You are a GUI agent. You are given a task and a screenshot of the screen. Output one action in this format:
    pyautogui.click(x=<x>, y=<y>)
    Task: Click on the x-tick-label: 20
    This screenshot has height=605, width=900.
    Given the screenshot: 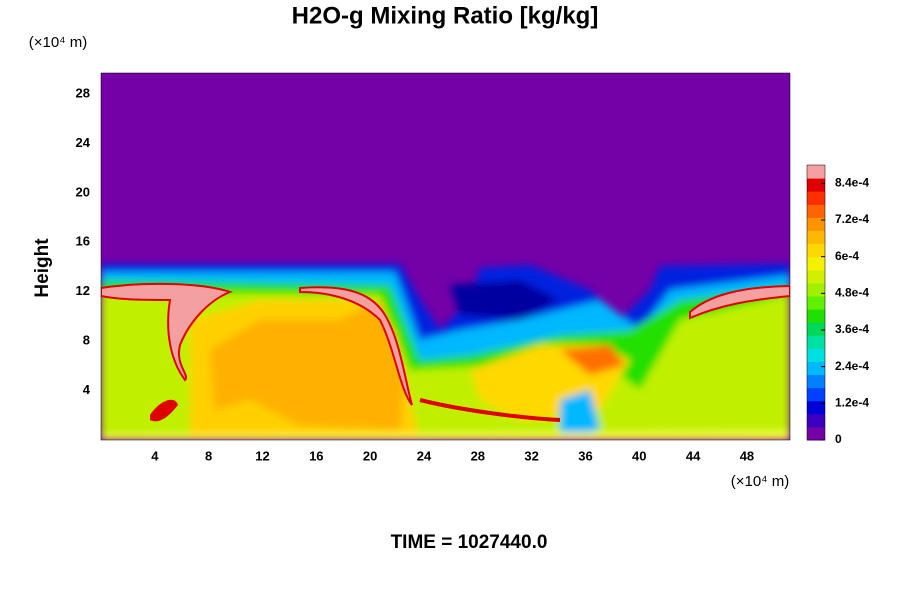 What is the action you would take?
    pyautogui.click(x=370, y=455)
    